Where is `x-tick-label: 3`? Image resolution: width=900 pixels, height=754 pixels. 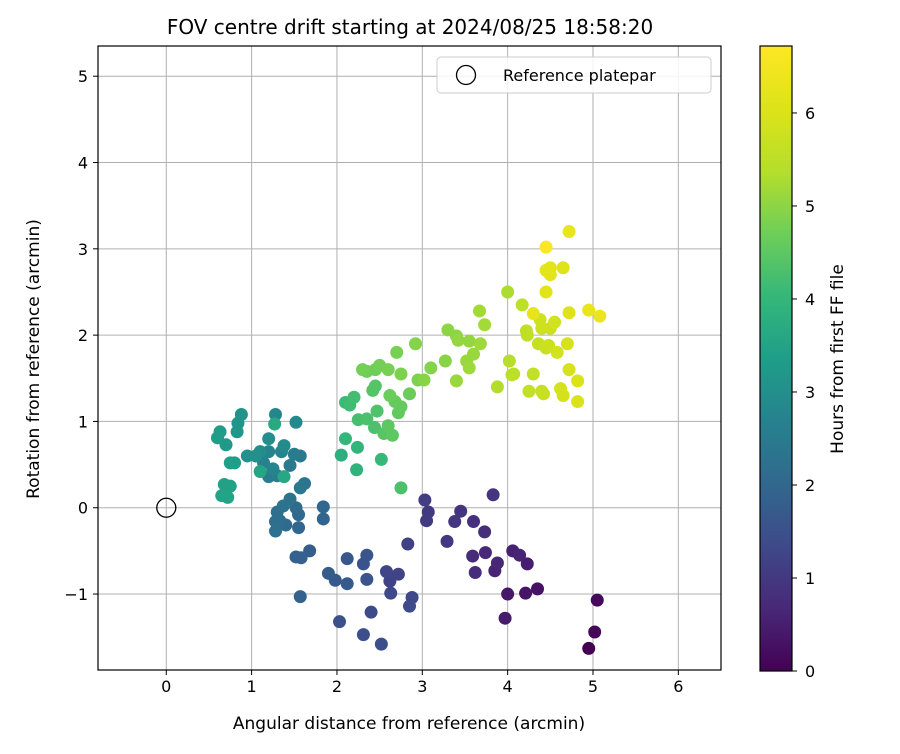 x-tick-label: 3 is located at coordinates (422, 686).